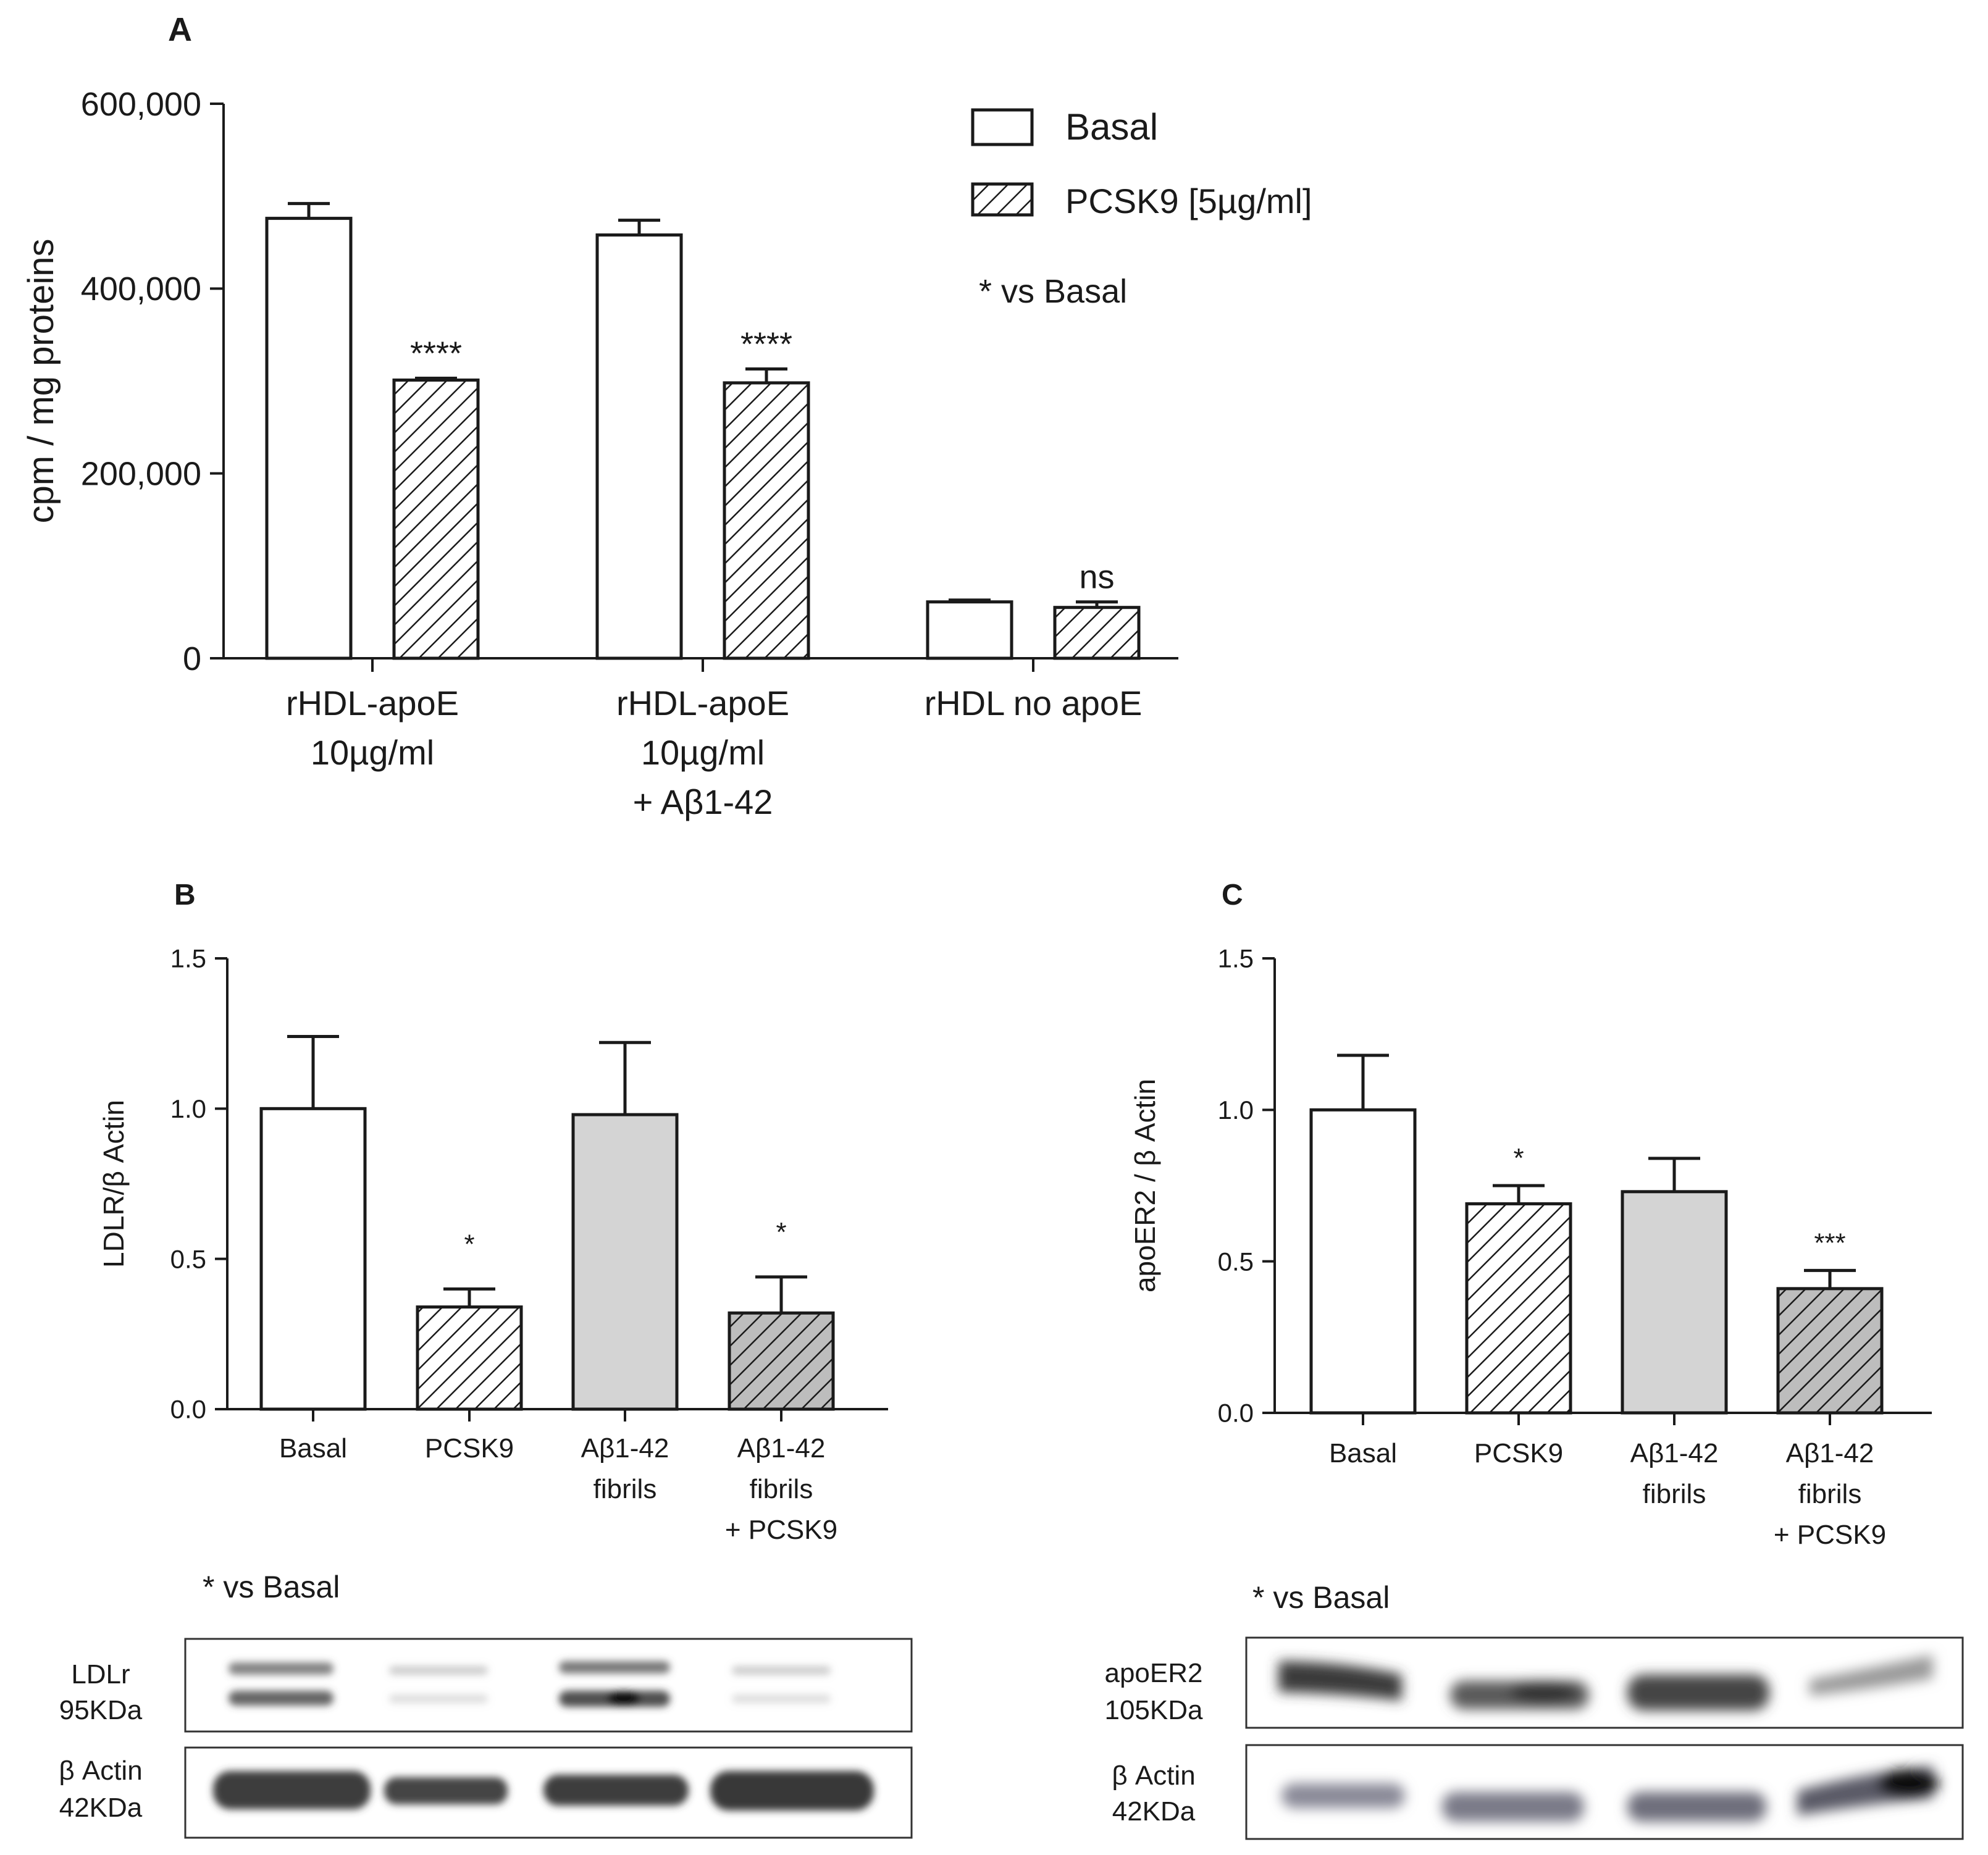 This screenshot has height=1855, width=1988. Describe the element at coordinates (1534, 1738) in the screenshot. I see `western-blot-c: apoER2 105KDa β Actin 42KDa` at that location.